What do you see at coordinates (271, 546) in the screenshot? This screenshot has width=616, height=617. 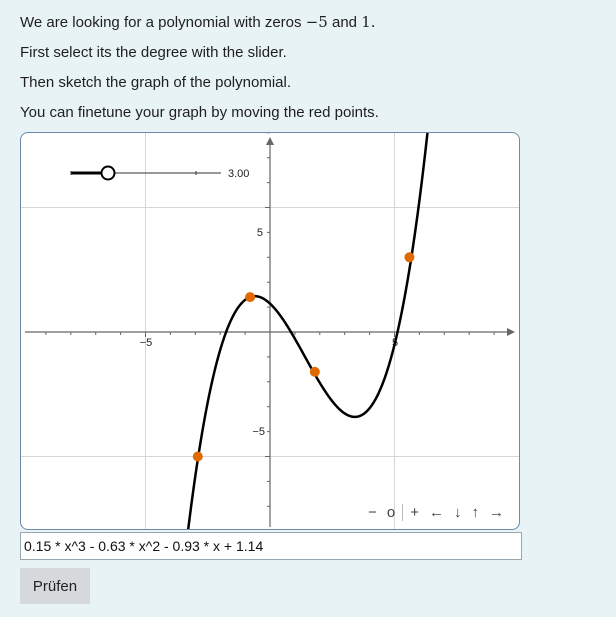 I see `formula-input` at bounding box center [271, 546].